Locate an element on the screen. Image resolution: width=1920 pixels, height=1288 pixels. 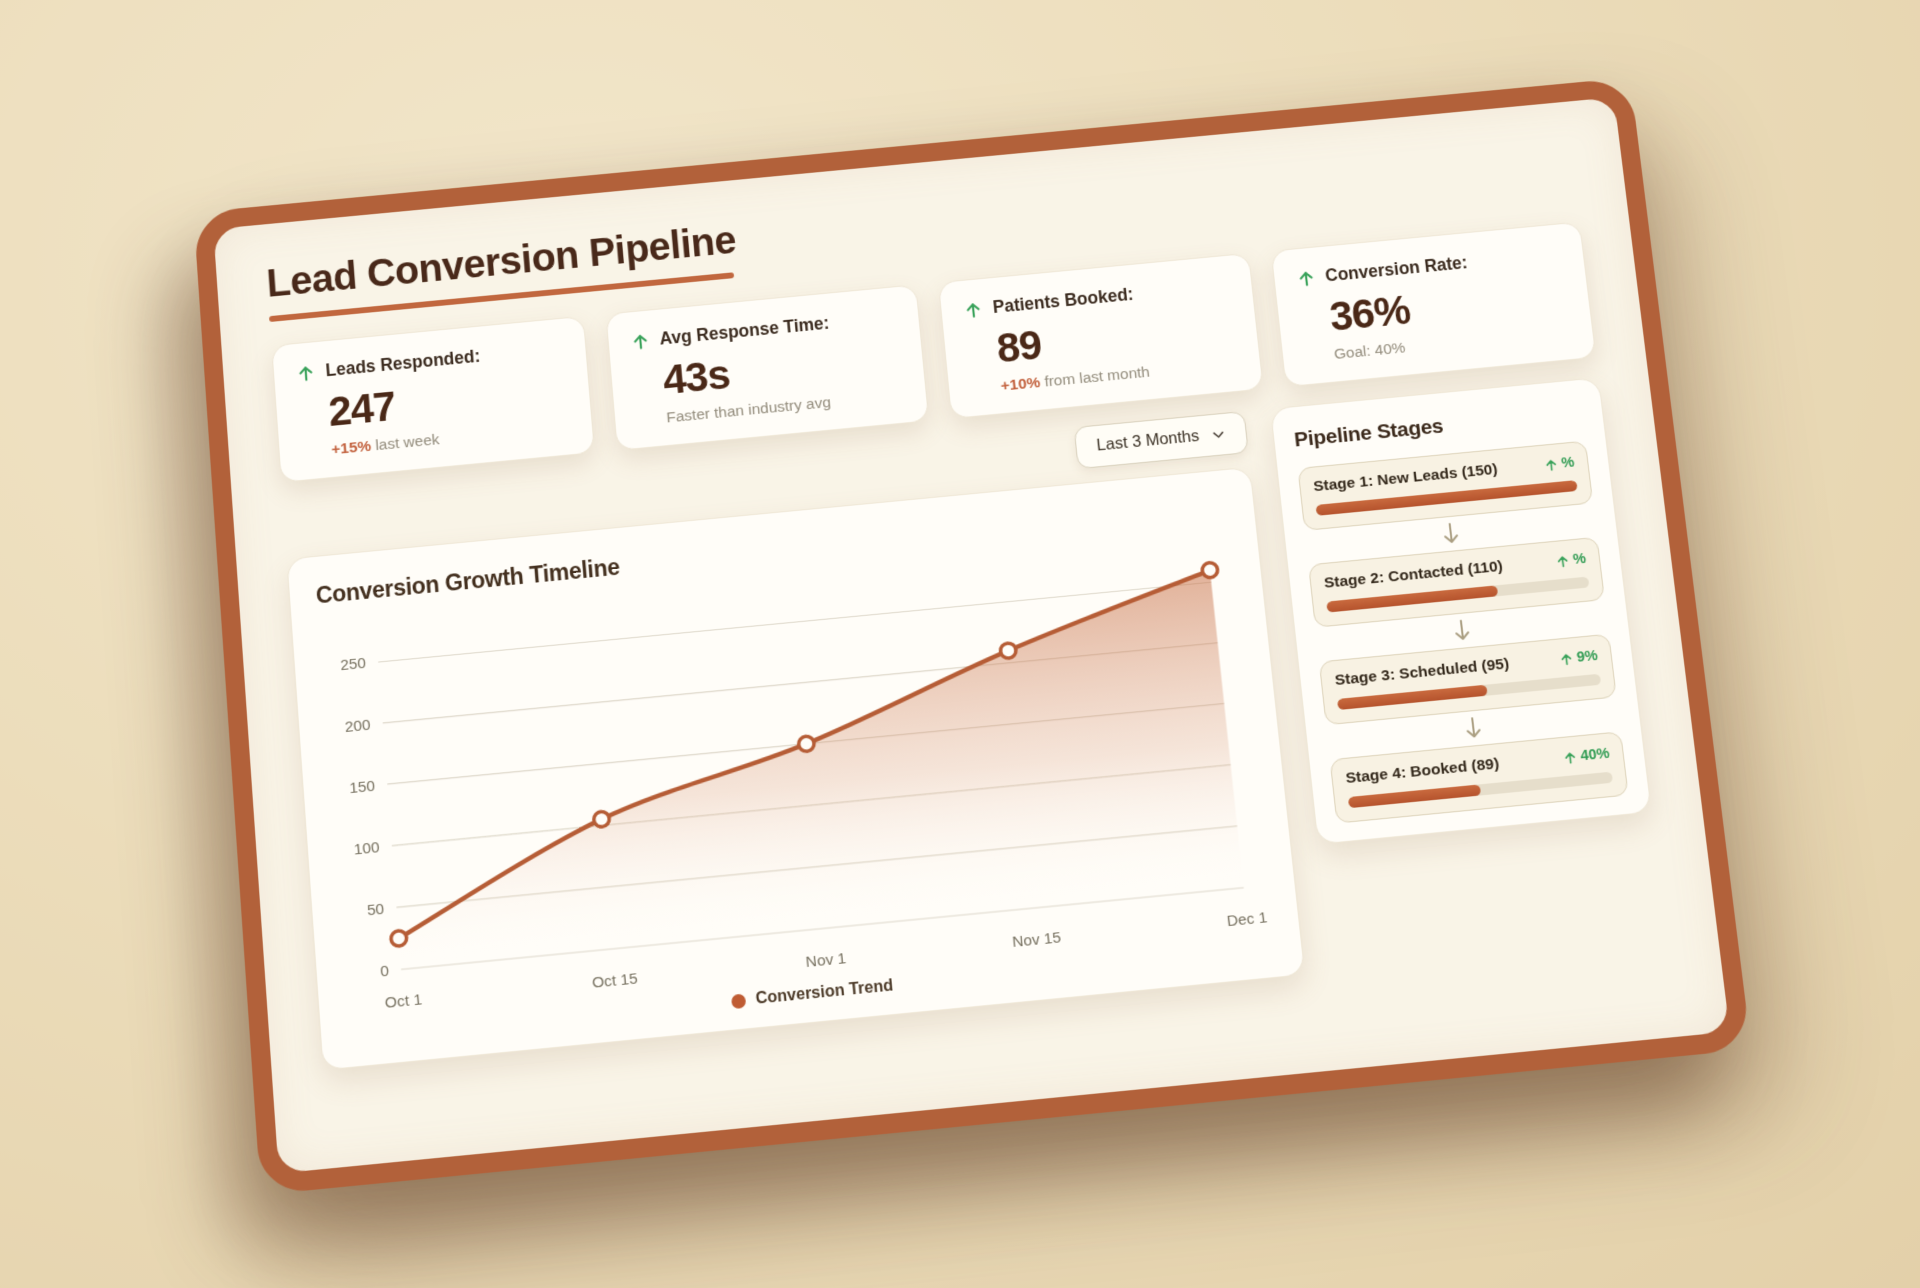
stage-delta: 40% is located at coordinates (1586, 756).